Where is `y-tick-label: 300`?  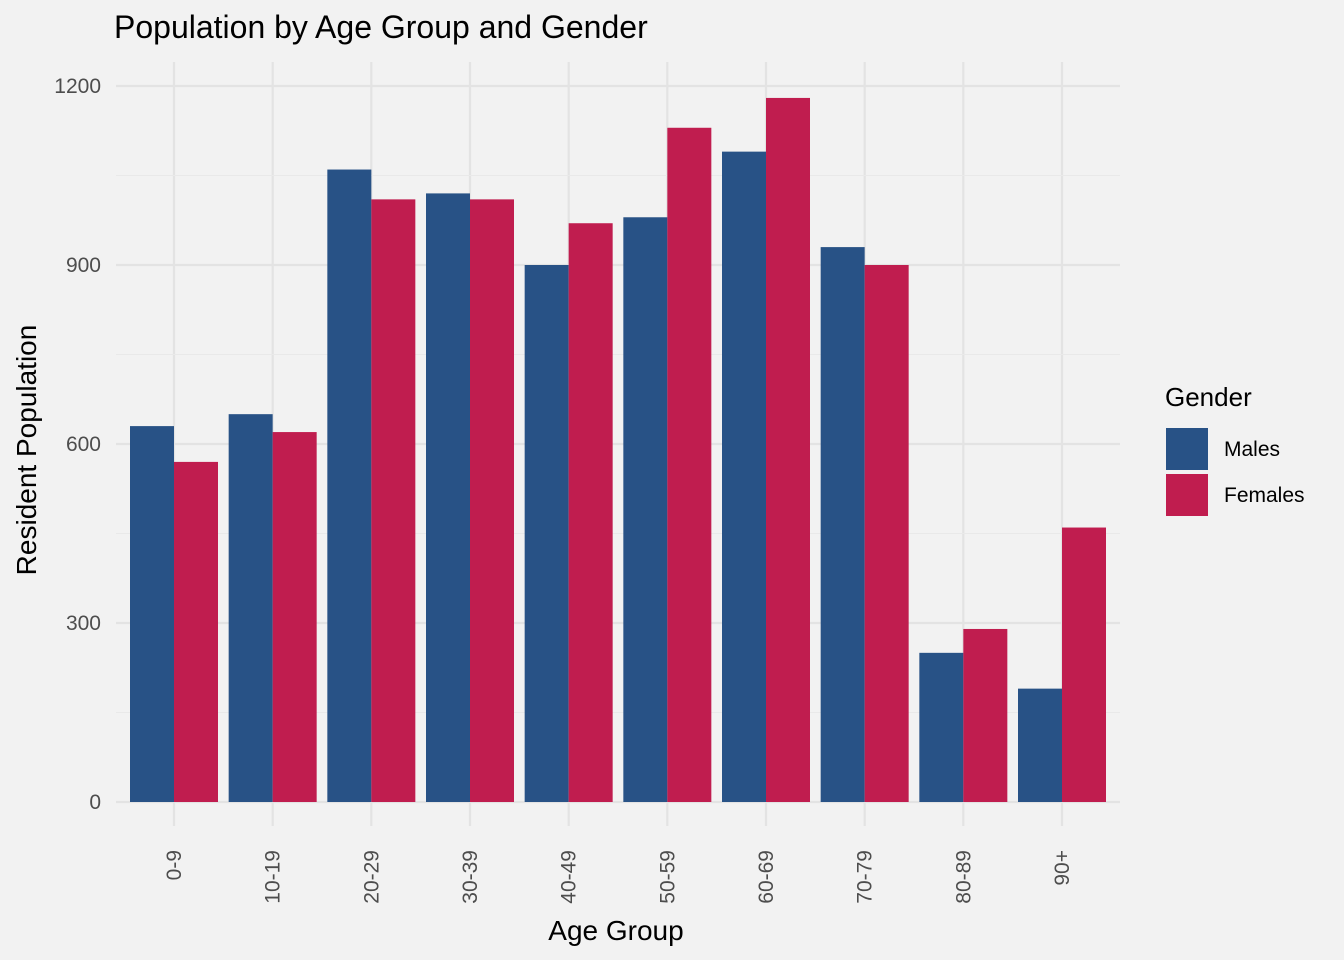 y-tick-label: 300 is located at coordinates (83, 623).